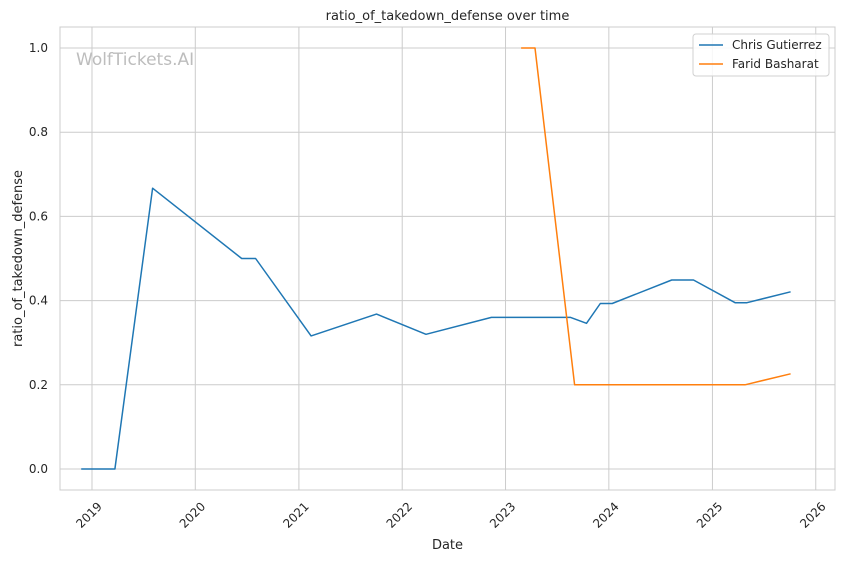  Describe the element at coordinates (38, 301) in the screenshot. I see `y-tick-label: 0.4` at that location.